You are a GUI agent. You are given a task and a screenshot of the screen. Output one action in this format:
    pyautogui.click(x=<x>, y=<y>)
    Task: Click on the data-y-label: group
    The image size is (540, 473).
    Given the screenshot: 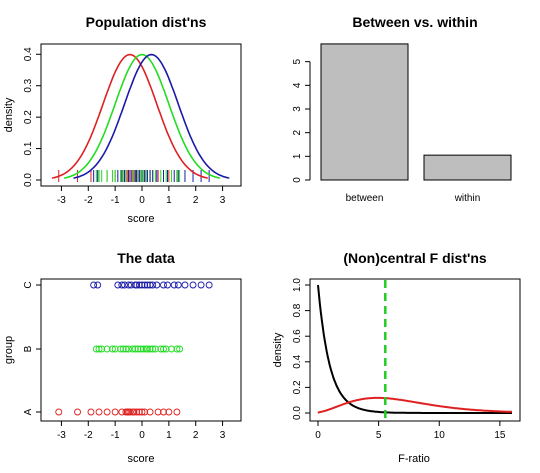 What is the action you would take?
    pyautogui.click(x=9, y=350)
    